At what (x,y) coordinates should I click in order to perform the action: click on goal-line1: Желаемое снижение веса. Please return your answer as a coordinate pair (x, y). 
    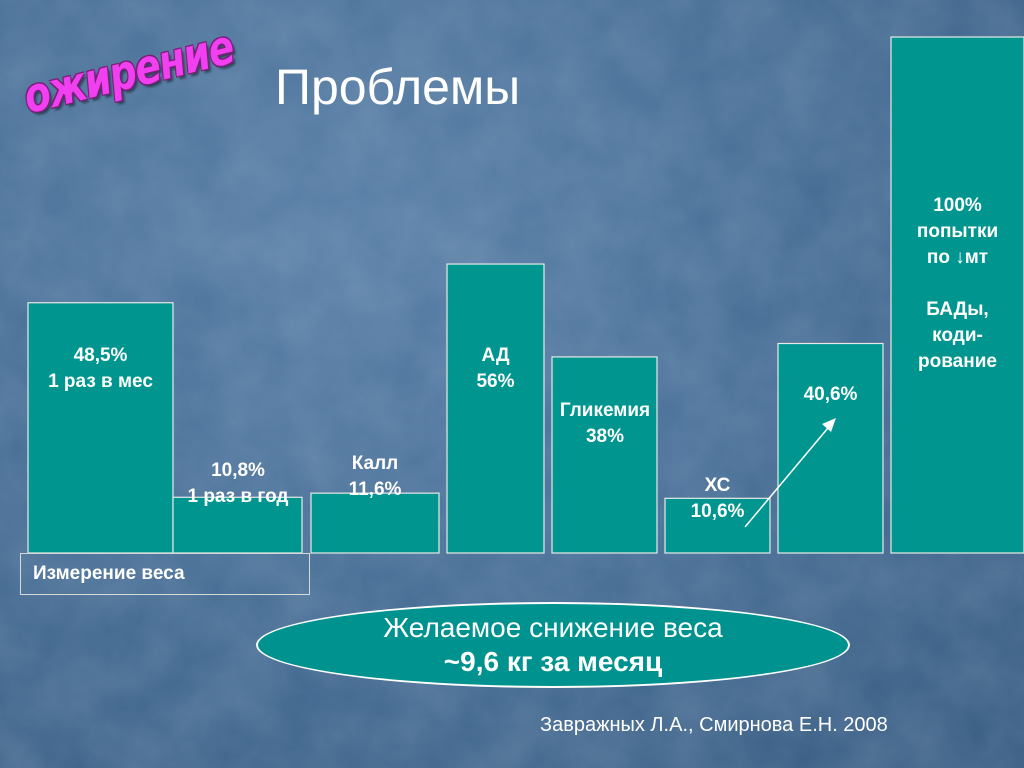
    Looking at the image, I should click on (553, 627).